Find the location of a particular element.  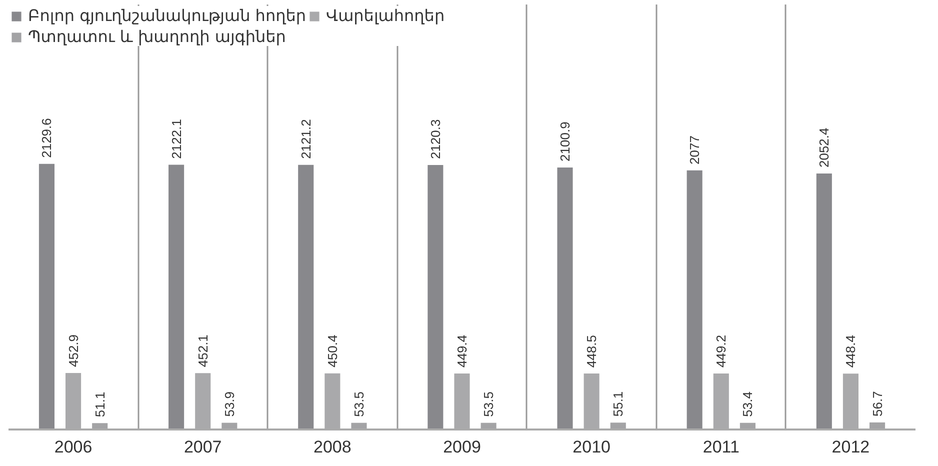

x-tick-label: 2007 is located at coordinates (203, 447).